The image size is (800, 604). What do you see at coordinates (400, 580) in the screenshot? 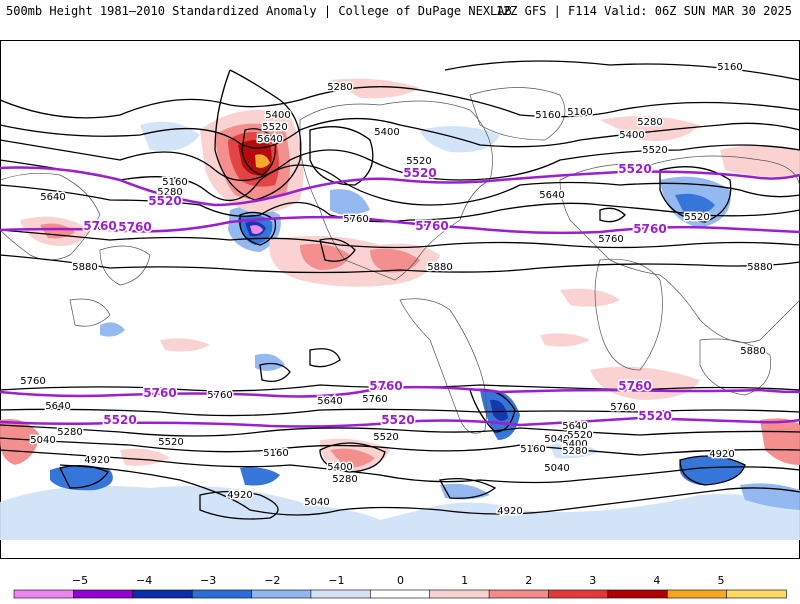
I see `colorbar-tick-label: 0` at bounding box center [400, 580].